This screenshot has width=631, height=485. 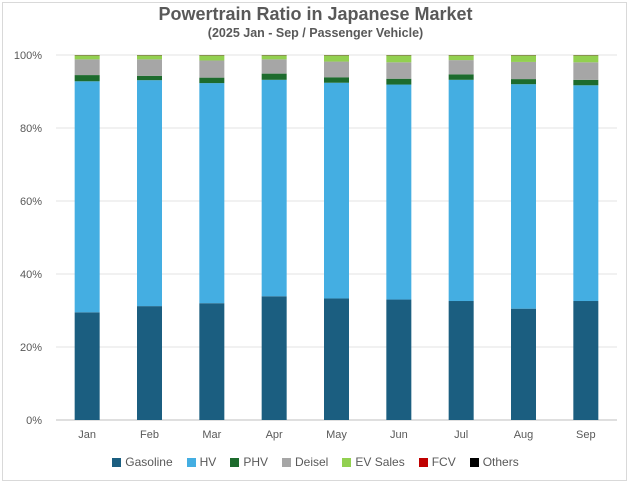 What do you see at coordinates (31, 275) in the screenshot?
I see `y-tick-label: 40%` at bounding box center [31, 275].